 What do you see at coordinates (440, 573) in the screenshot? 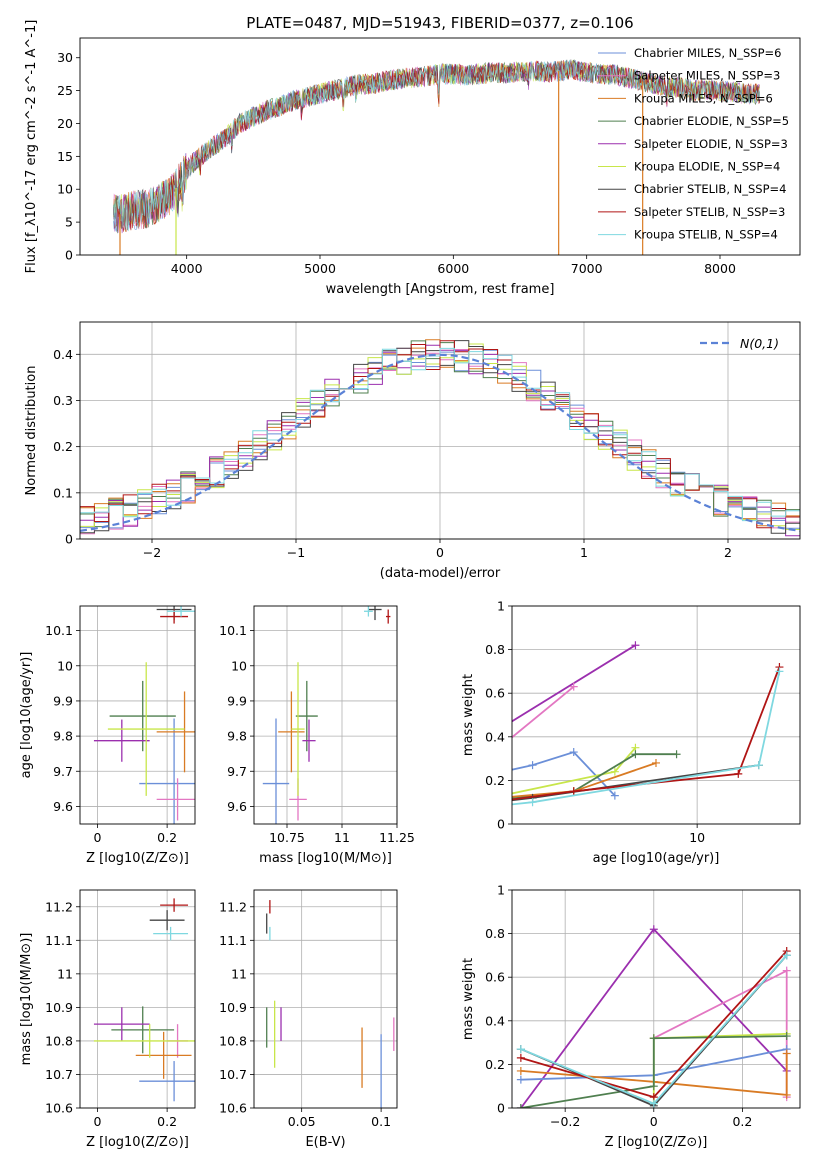
I see `x-axis-label: (data-model)/error` at bounding box center [440, 573].